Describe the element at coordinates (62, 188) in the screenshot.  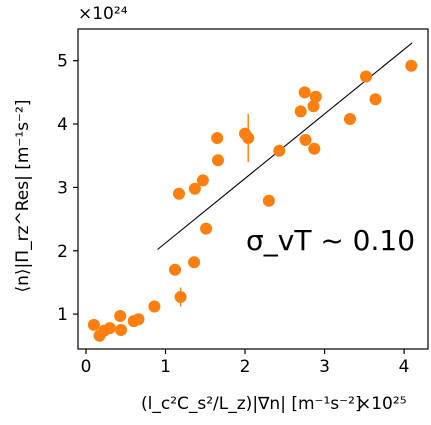
I see `y-tick-label: 3` at that location.